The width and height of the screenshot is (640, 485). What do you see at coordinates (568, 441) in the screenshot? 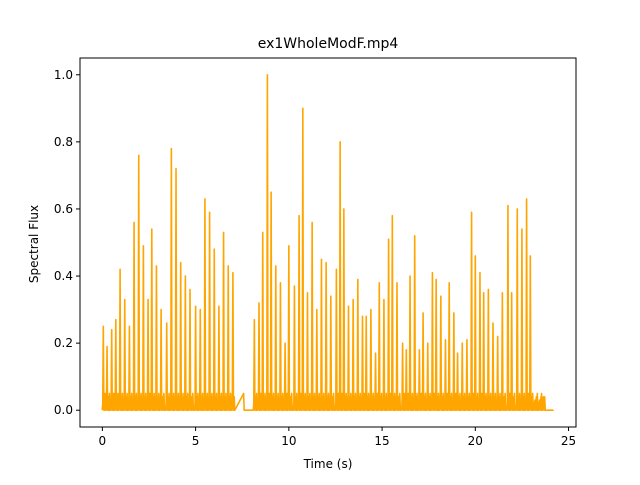
I see `x-tick-label: 25` at bounding box center [568, 441].